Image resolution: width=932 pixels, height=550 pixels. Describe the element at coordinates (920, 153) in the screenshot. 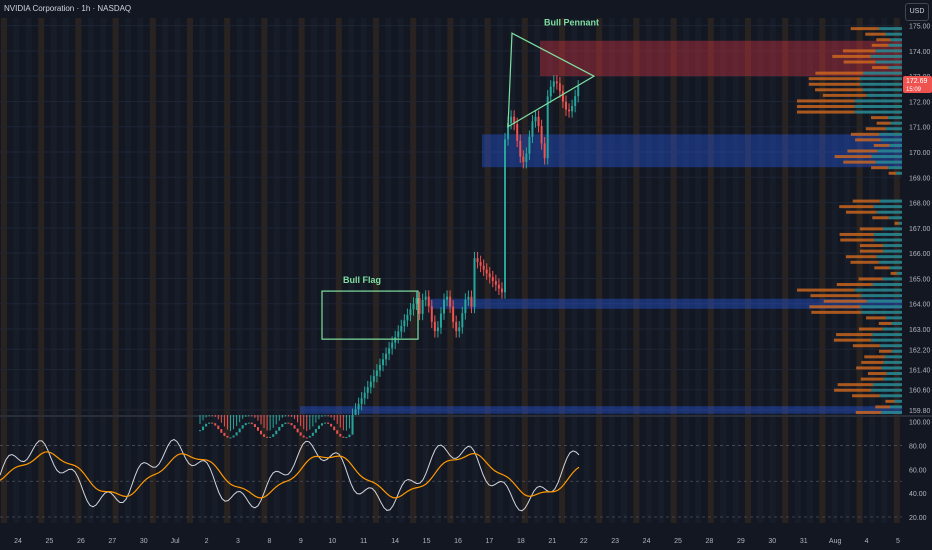

I see `price-tick-label: 170.00` at that location.